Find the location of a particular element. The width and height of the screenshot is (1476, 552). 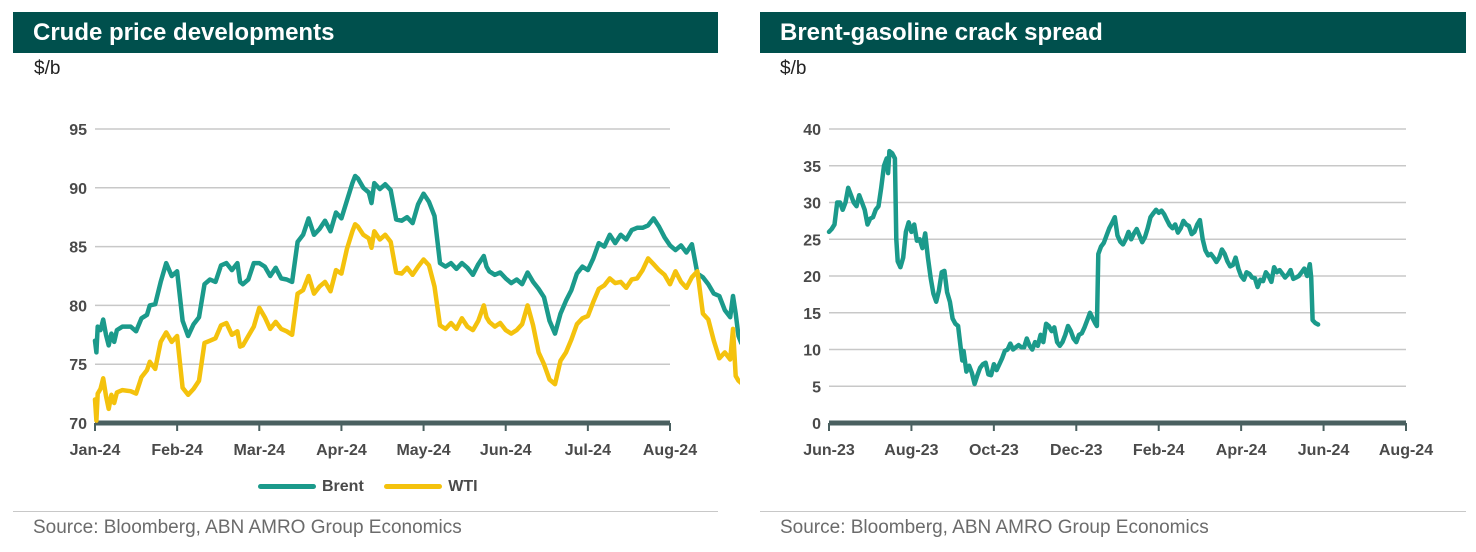

legend-item-wti: WTI is located at coordinates (431, 487).